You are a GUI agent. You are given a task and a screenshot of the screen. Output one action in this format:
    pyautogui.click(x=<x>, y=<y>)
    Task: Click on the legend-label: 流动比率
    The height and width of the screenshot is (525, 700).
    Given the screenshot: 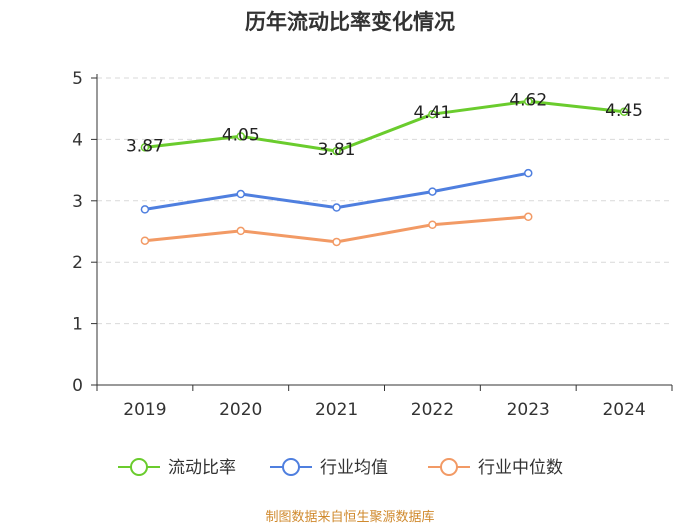 What is the action you would take?
    pyautogui.click(x=202, y=468)
    